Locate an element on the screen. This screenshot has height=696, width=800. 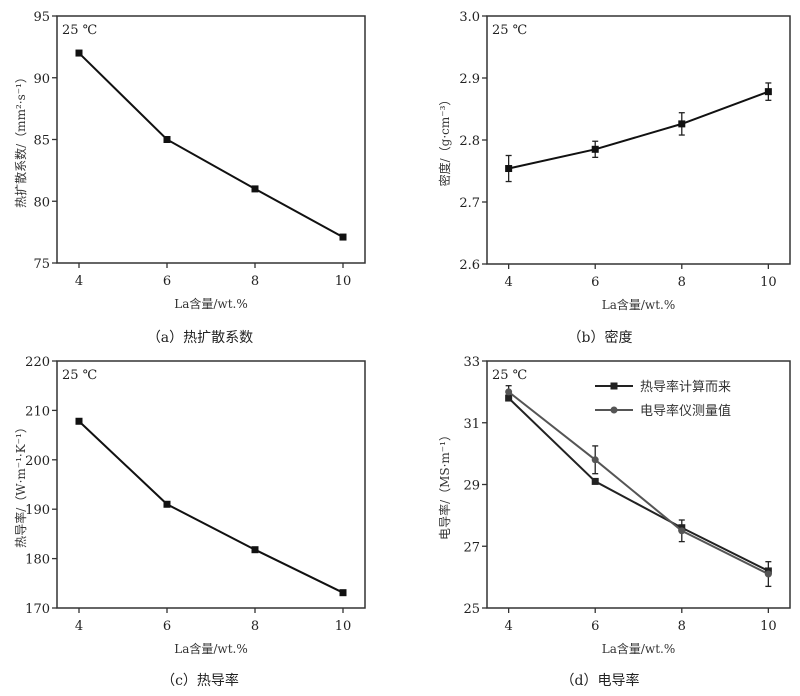
y-tick-label: 33 is located at coordinates (471, 362).